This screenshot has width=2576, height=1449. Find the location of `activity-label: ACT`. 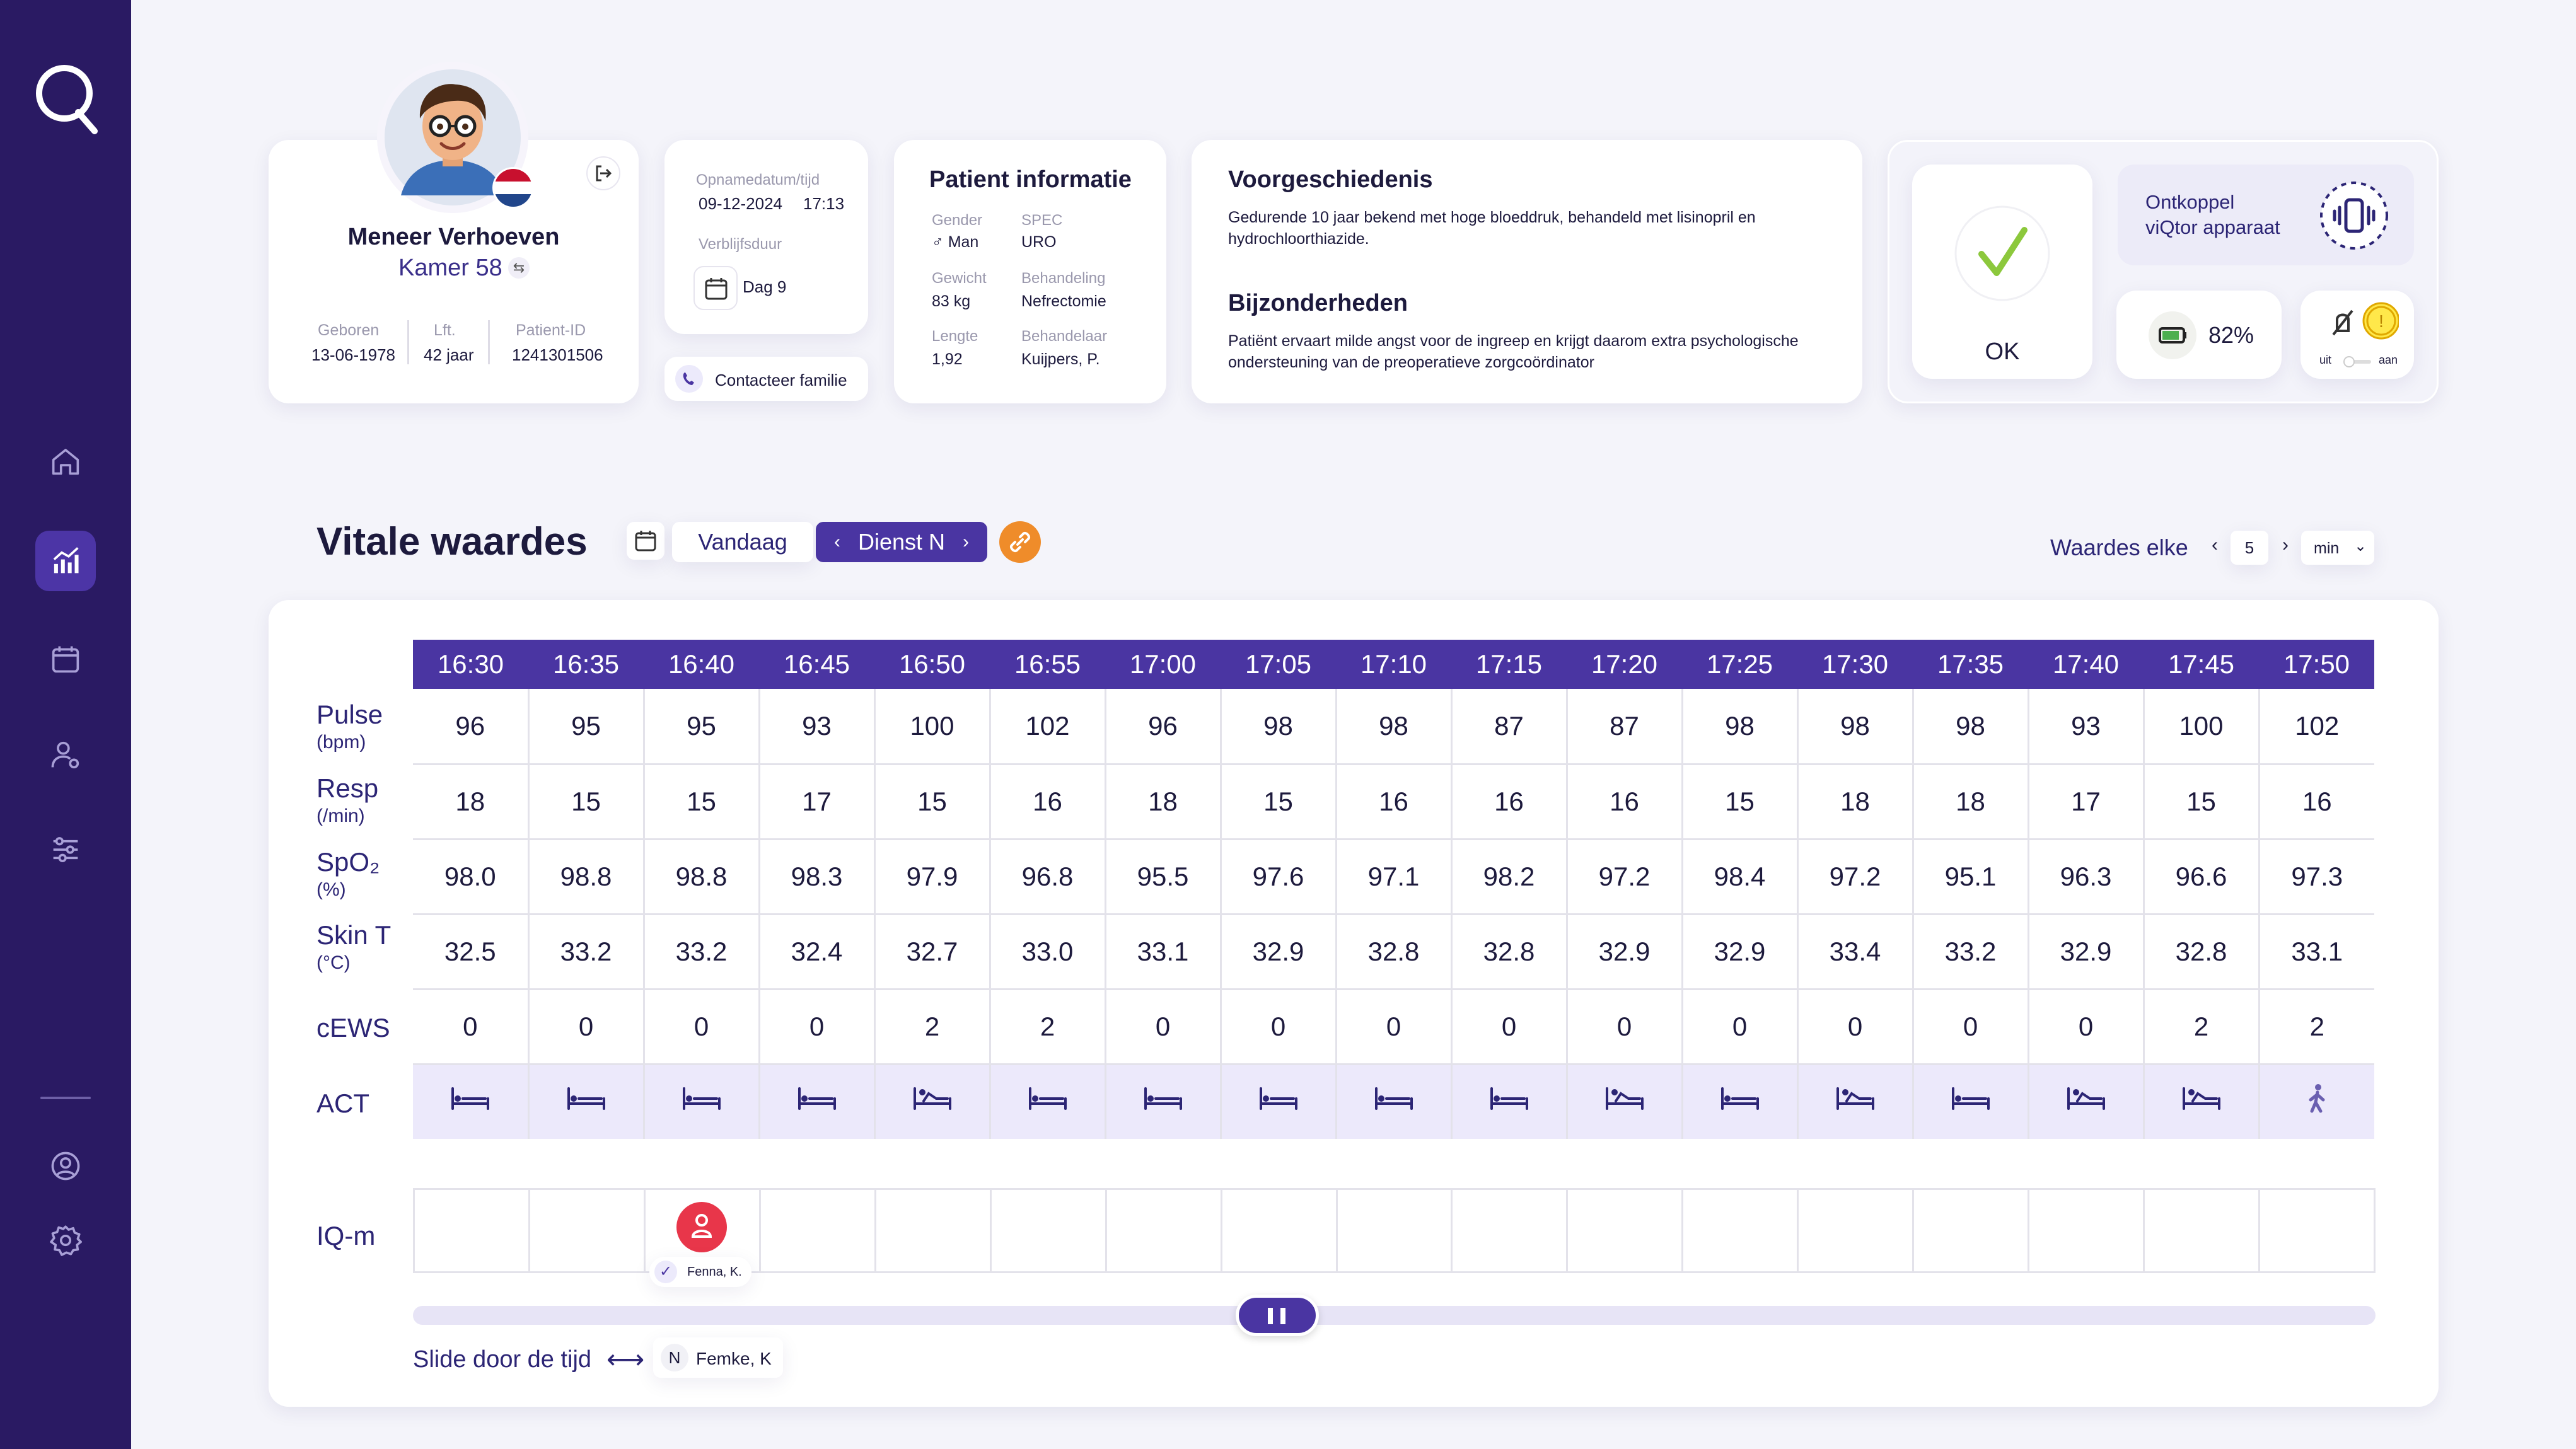

activity-label: ACT is located at coordinates (342, 1103).